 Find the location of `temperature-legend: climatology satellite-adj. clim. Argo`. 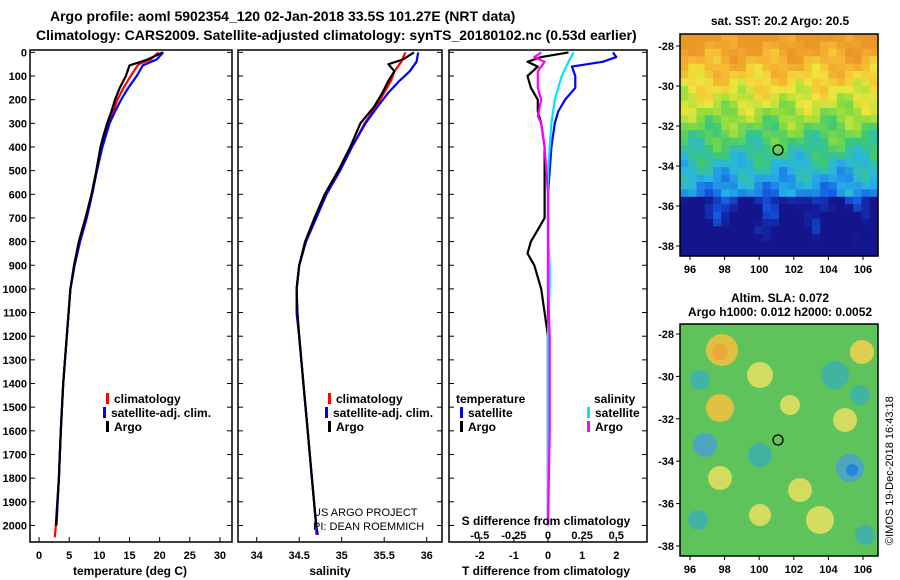

temperature-legend: climatology satellite-adj. clim. Argo is located at coordinates (157, 413).